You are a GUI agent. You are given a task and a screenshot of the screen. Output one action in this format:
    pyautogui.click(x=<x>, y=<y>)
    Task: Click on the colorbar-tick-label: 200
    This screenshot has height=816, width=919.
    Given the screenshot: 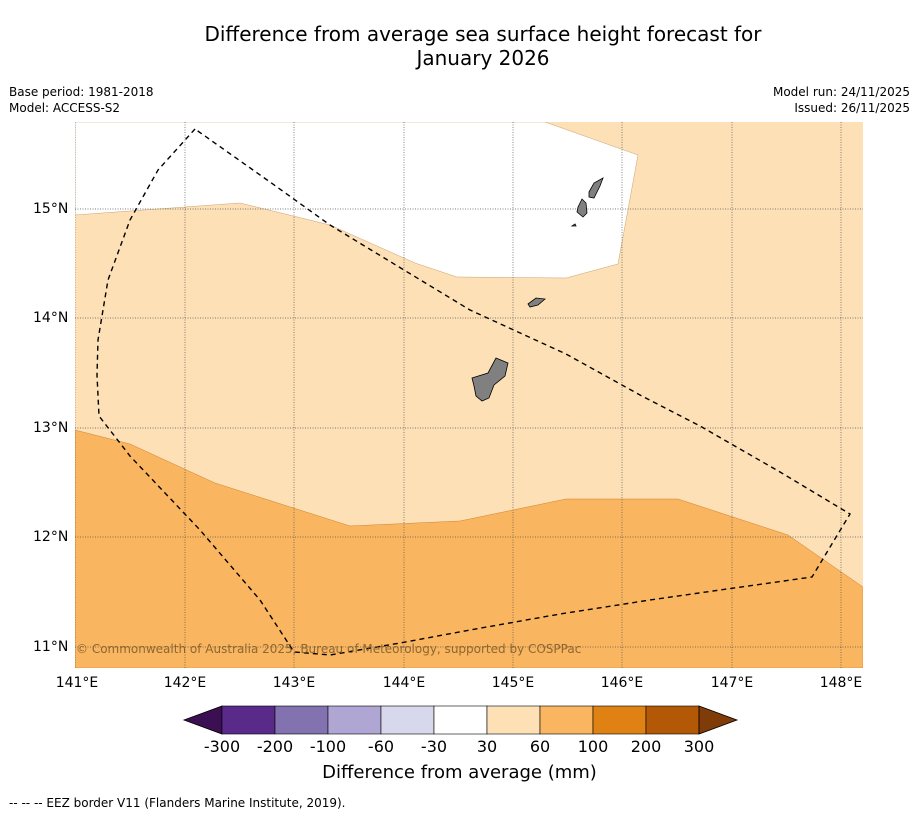 What is the action you would take?
    pyautogui.click(x=646, y=746)
    